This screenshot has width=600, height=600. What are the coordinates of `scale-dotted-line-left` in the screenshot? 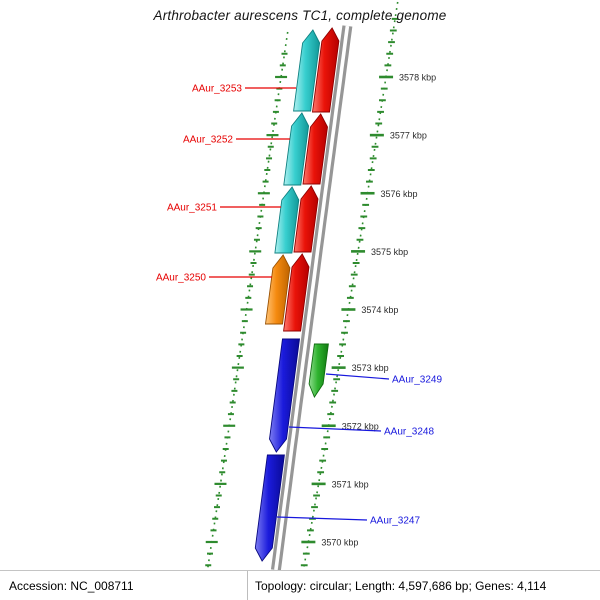 It's located at (248, 300).